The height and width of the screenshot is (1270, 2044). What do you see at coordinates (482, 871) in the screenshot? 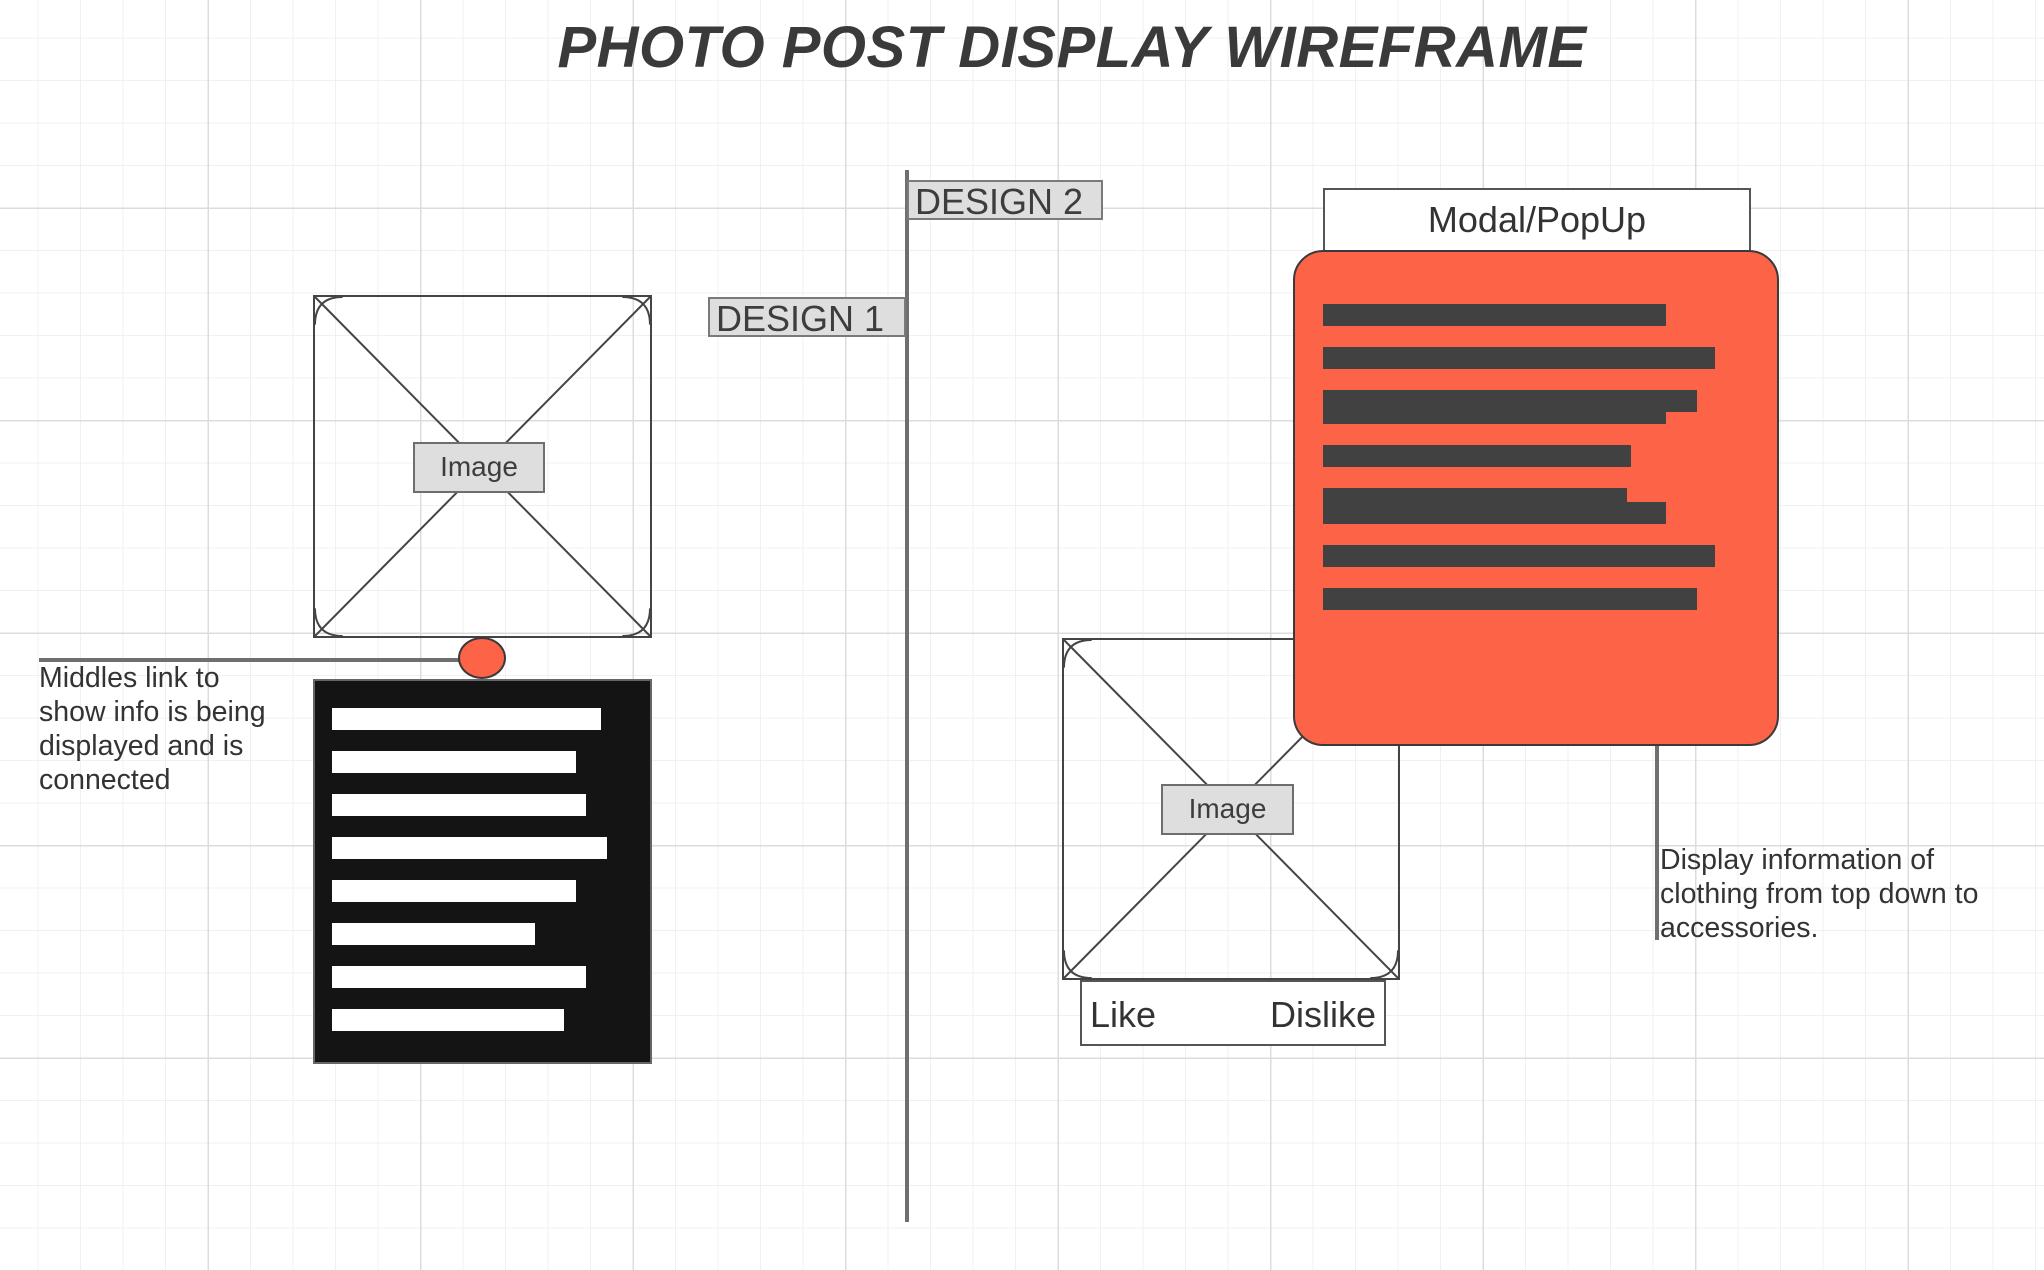
I see `design-1-info-panel` at bounding box center [482, 871].